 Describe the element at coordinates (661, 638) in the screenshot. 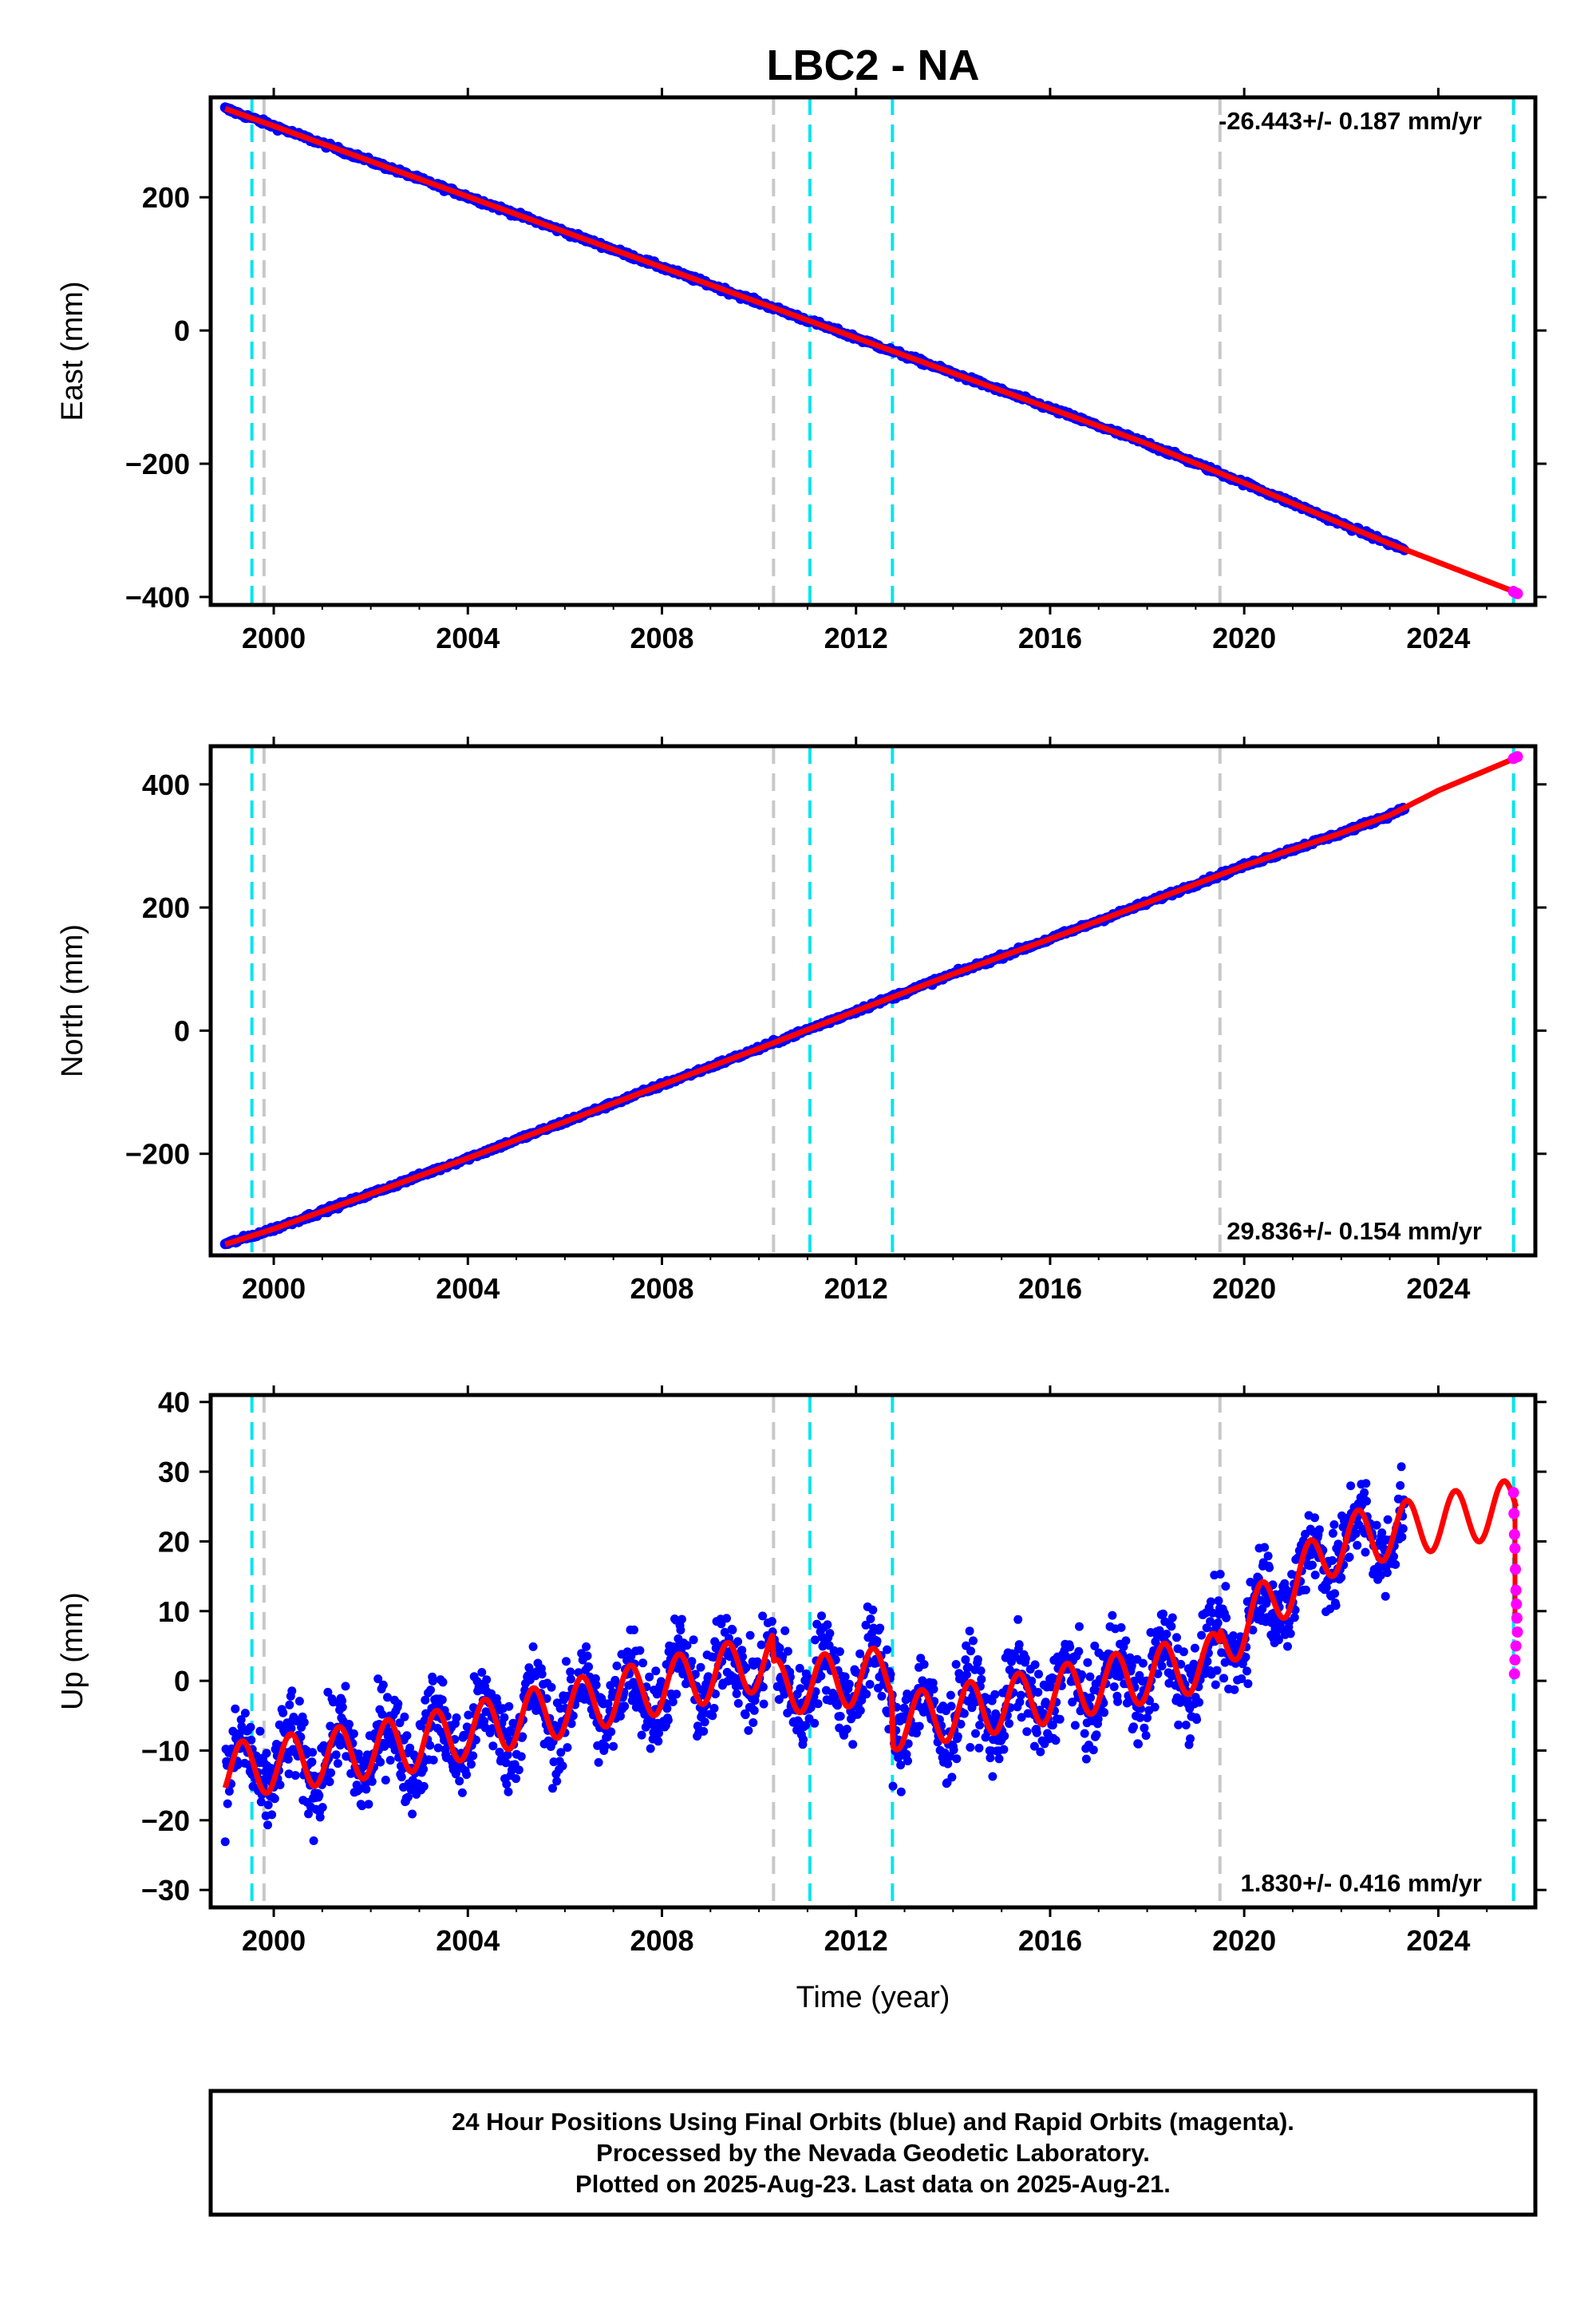

I see `x-tick-label: 2008` at that location.